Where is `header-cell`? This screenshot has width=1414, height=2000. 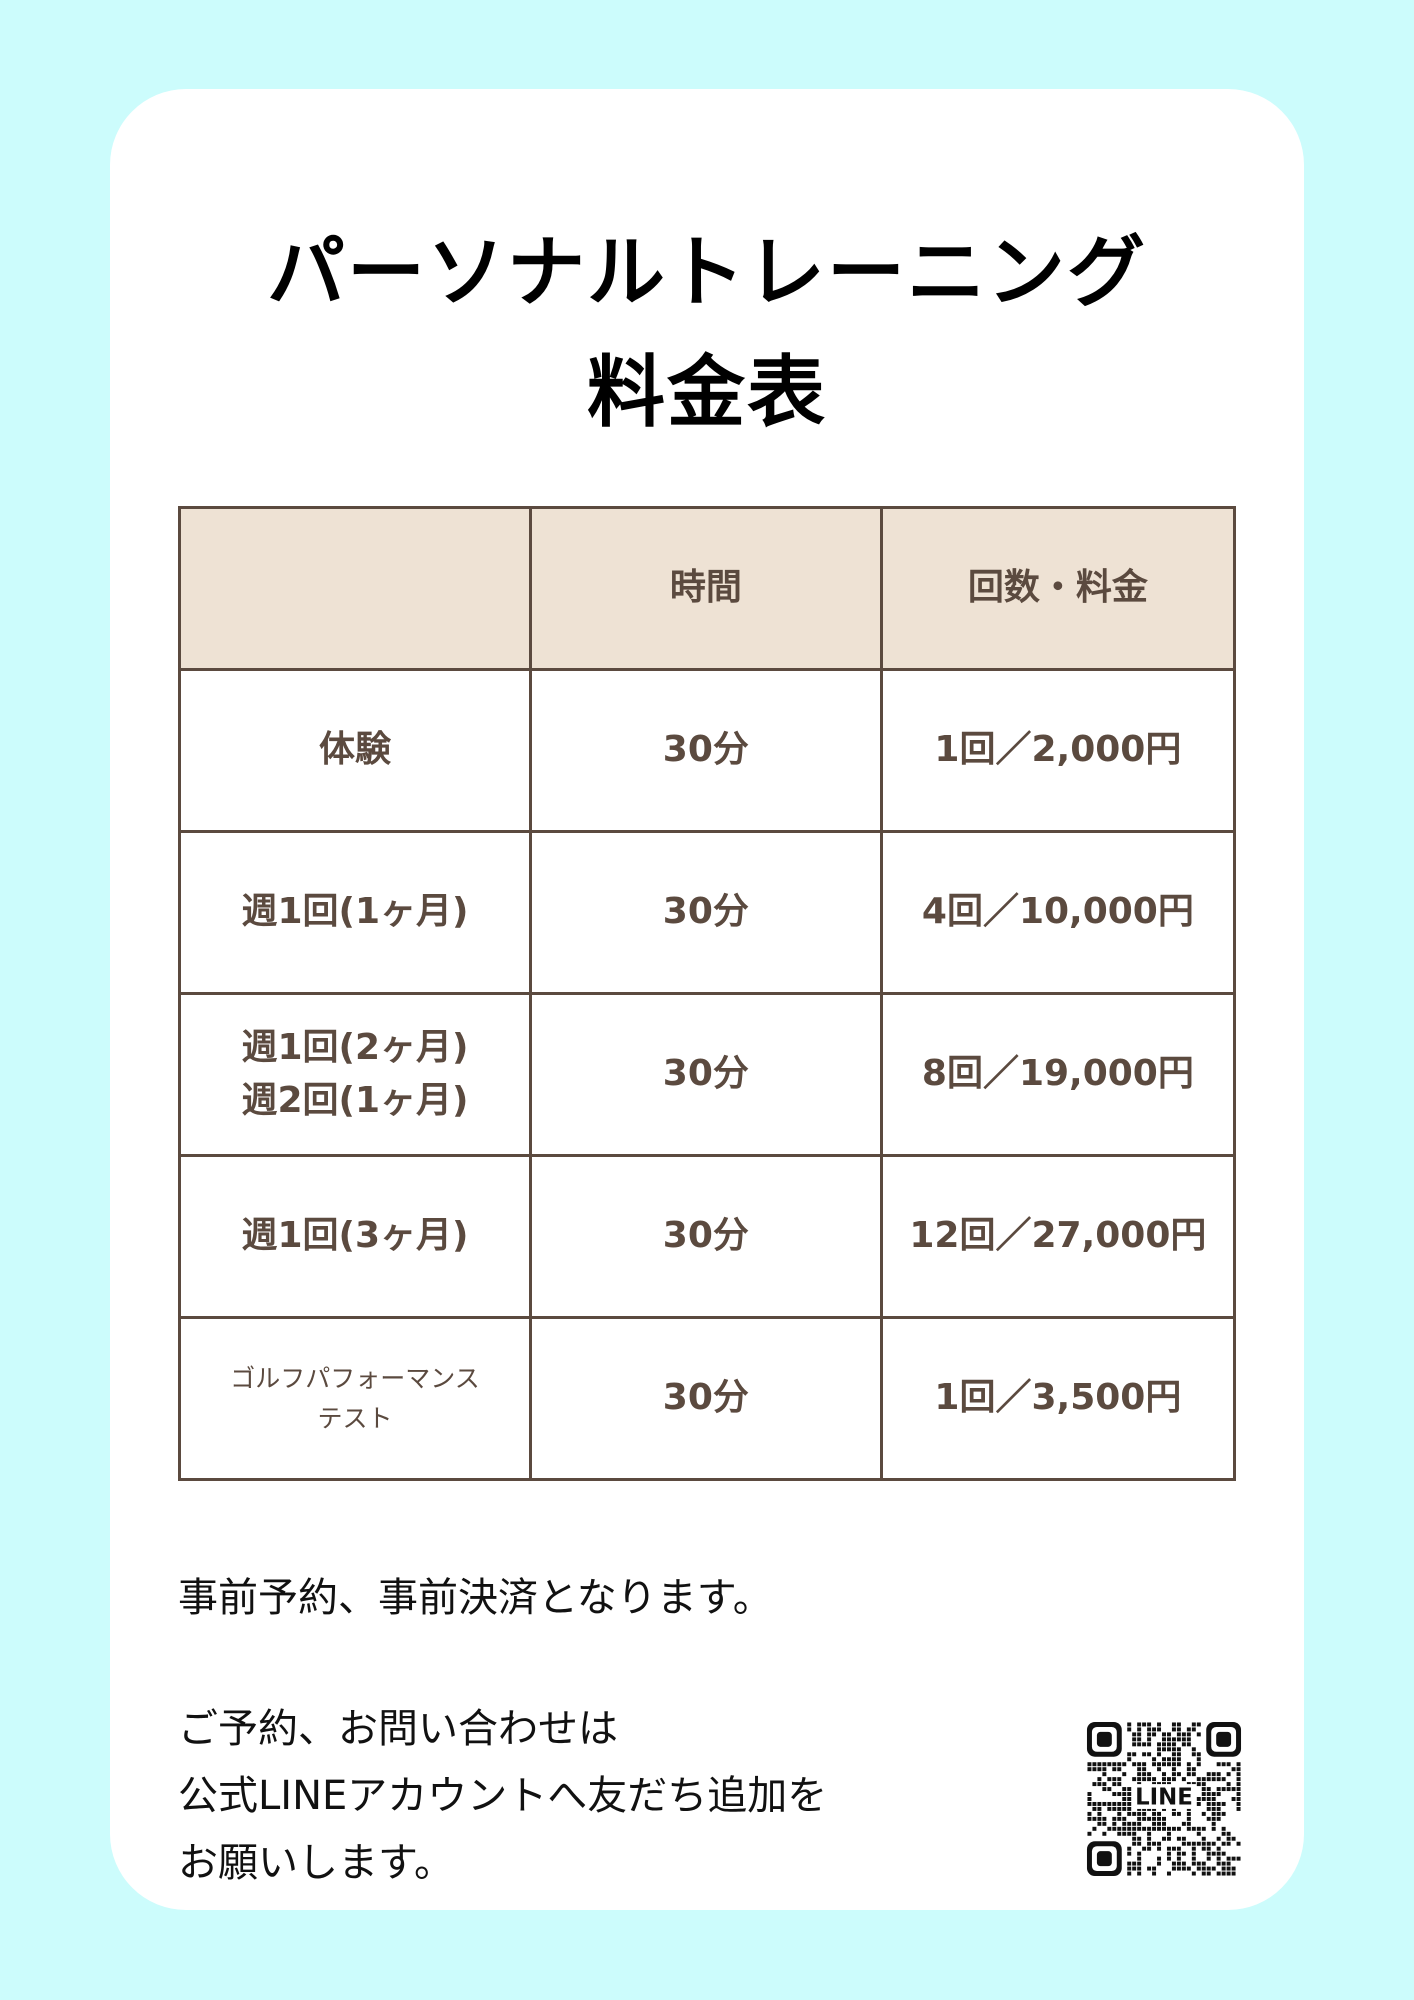 header-cell is located at coordinates (355, 588).